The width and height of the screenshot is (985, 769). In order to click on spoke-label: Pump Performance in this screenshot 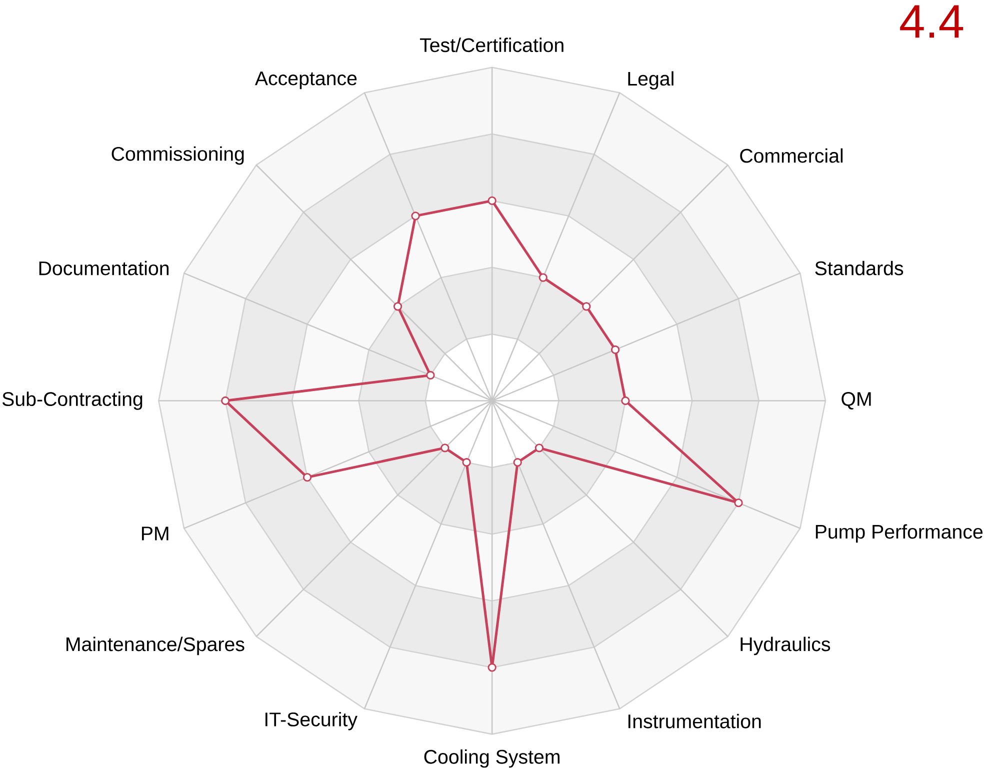, I will do `click(899, 533)`.